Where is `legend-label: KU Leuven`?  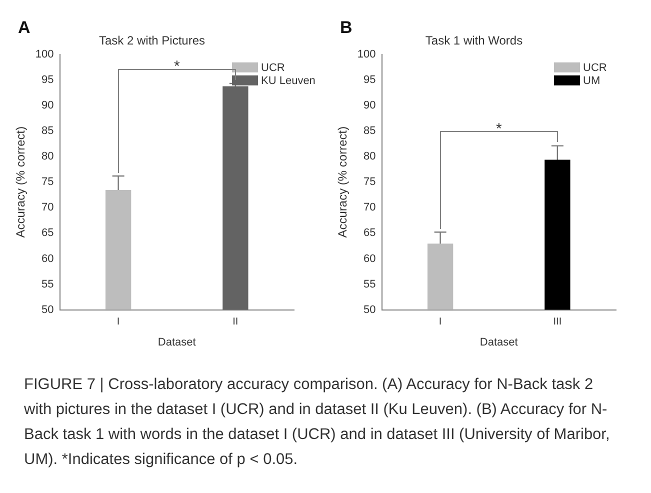 legend-label: KU Leuven is located at coordinates (288, 80).